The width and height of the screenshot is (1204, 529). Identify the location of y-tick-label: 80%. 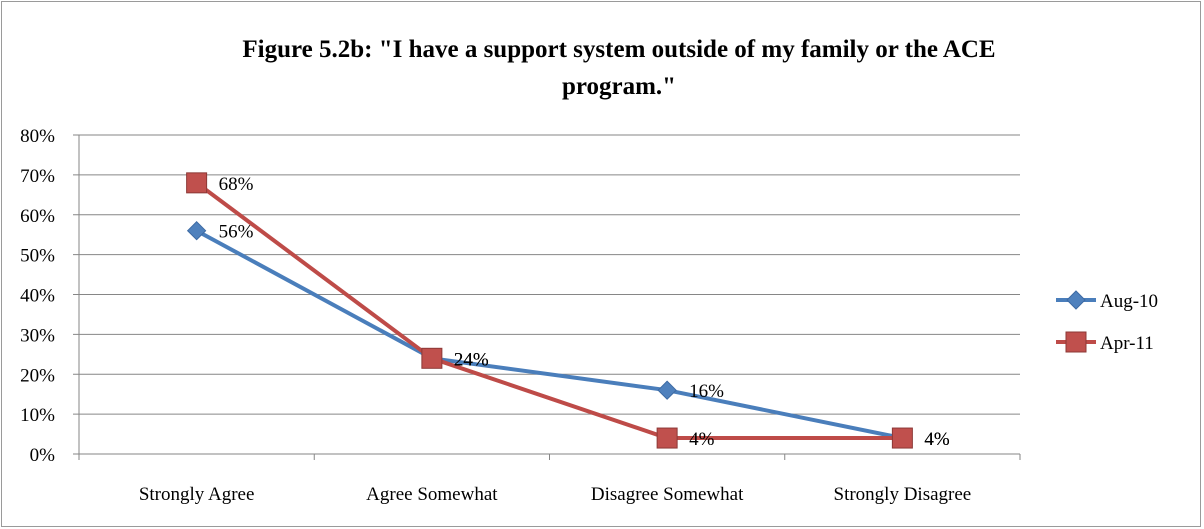
(37, 136).